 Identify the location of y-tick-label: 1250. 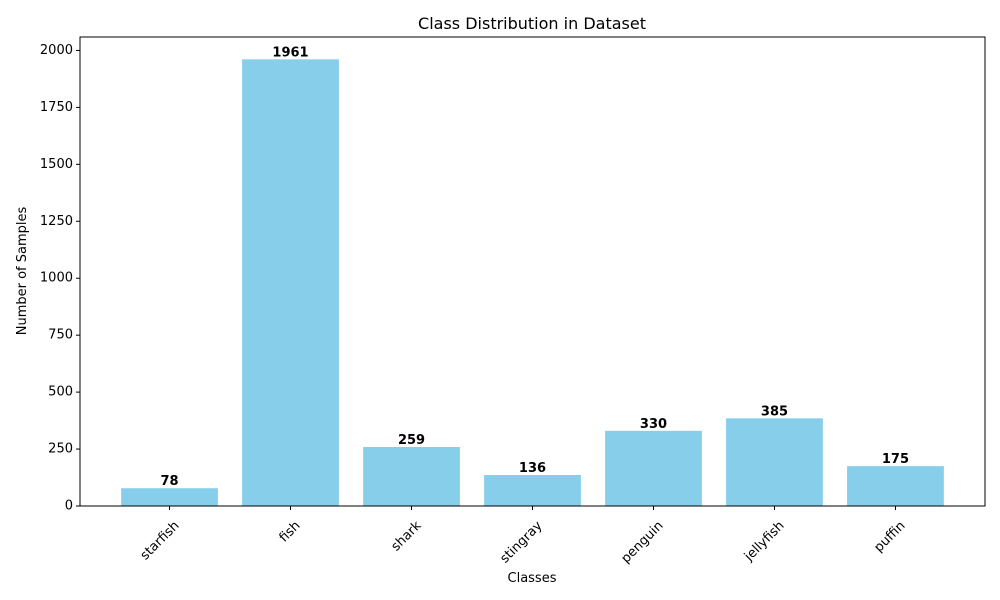
(56, 221).